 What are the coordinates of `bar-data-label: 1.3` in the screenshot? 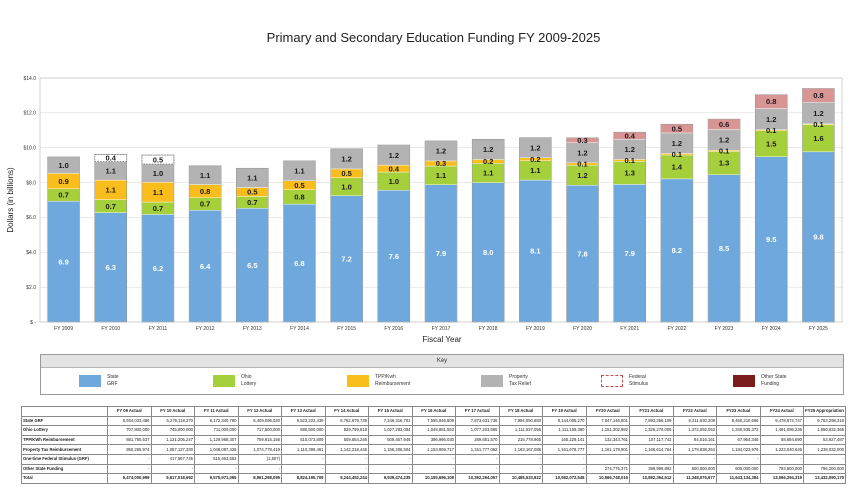 It's located at (724, 163).